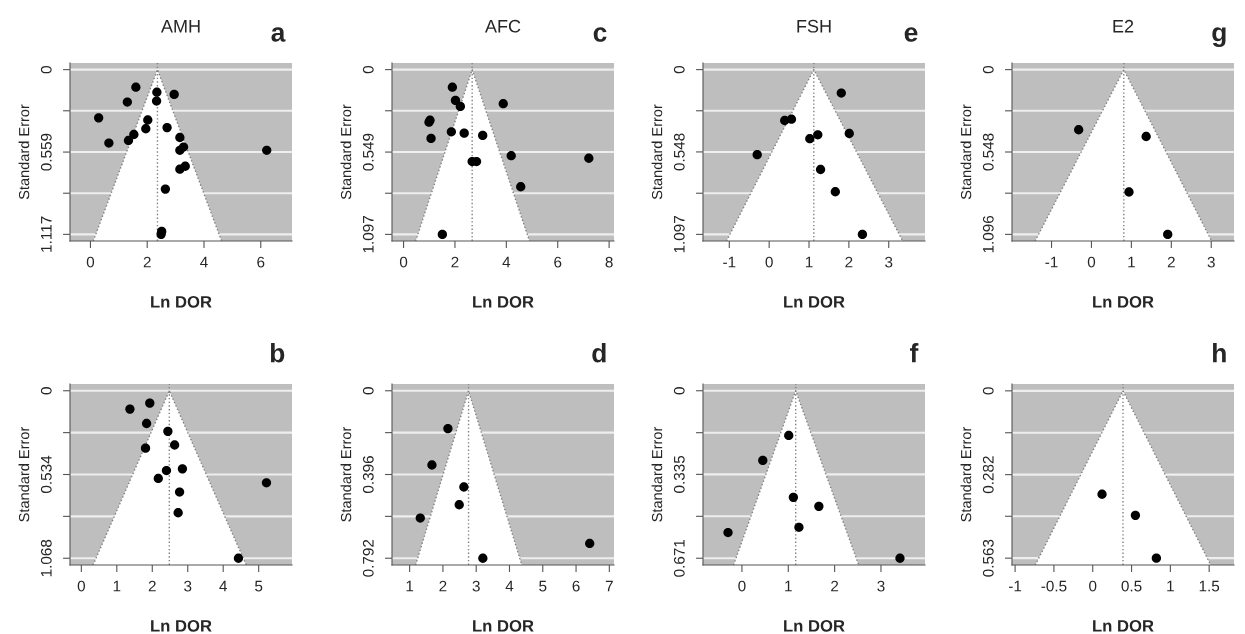 The image size is (1245, 634). Describe the element at coordinates (599, 353) in the screenshot. I see `text: d` at that location.